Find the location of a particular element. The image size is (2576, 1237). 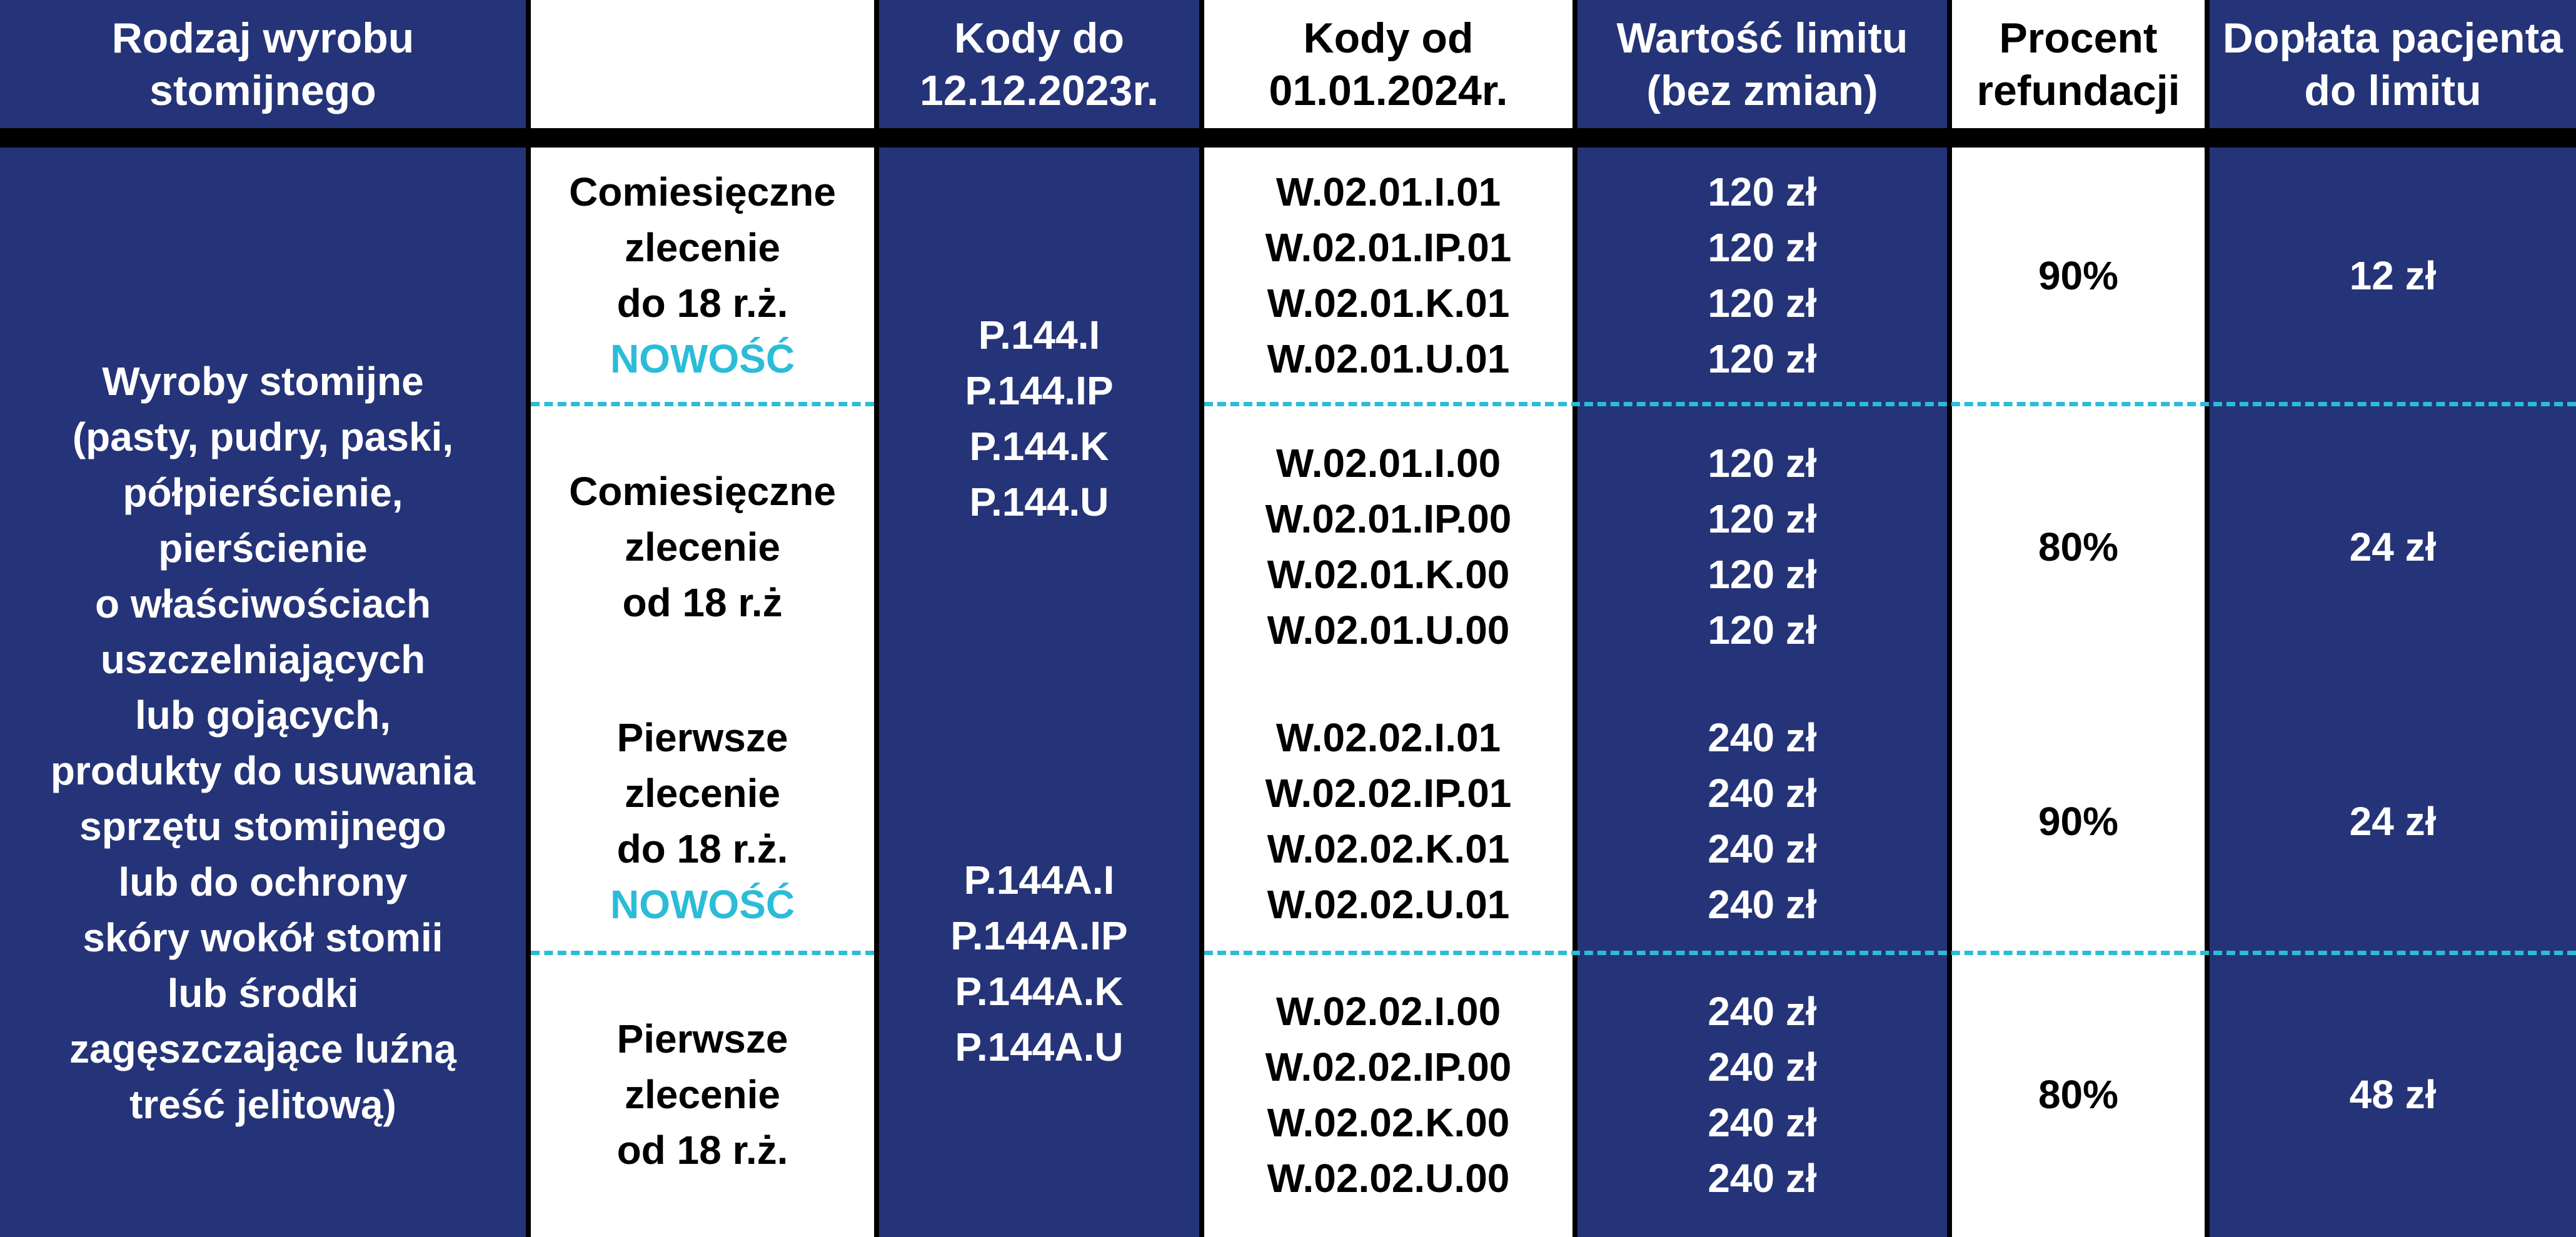

copay-cell: 48 zł is located at coordinates (2393, 1095).